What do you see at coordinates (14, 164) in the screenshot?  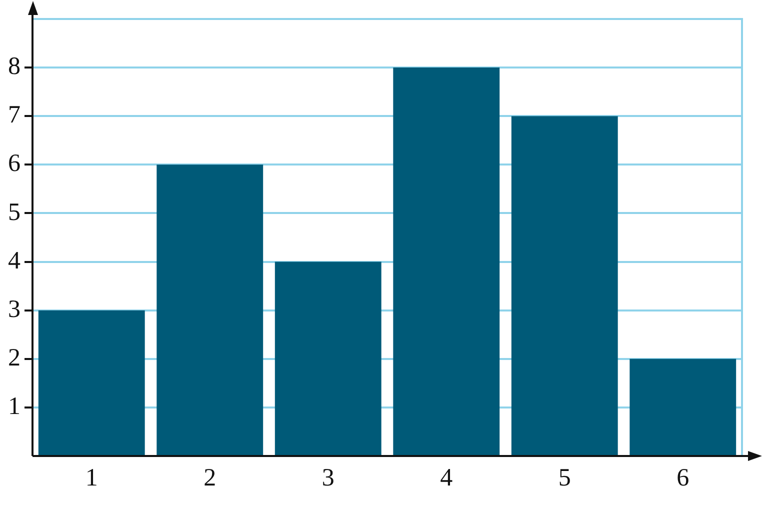 I see `y-tick-label: 6` at bounding box center [14, 164].